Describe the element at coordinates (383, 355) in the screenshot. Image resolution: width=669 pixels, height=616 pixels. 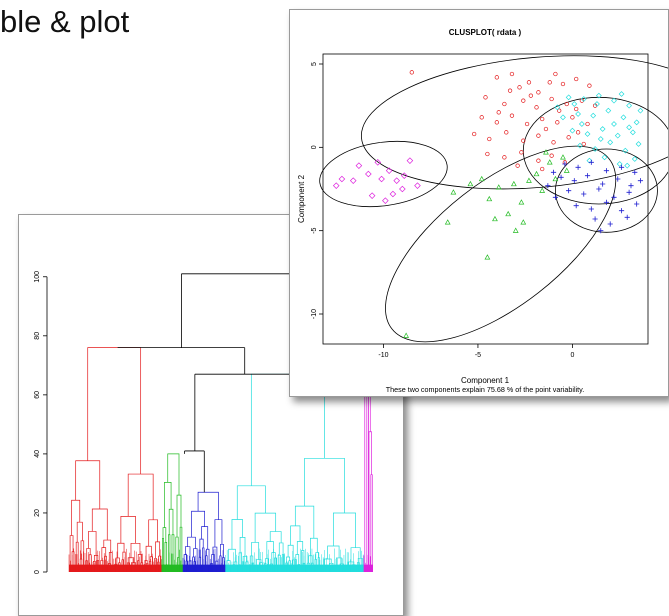
I see `x-tick-label: -10` at that location.